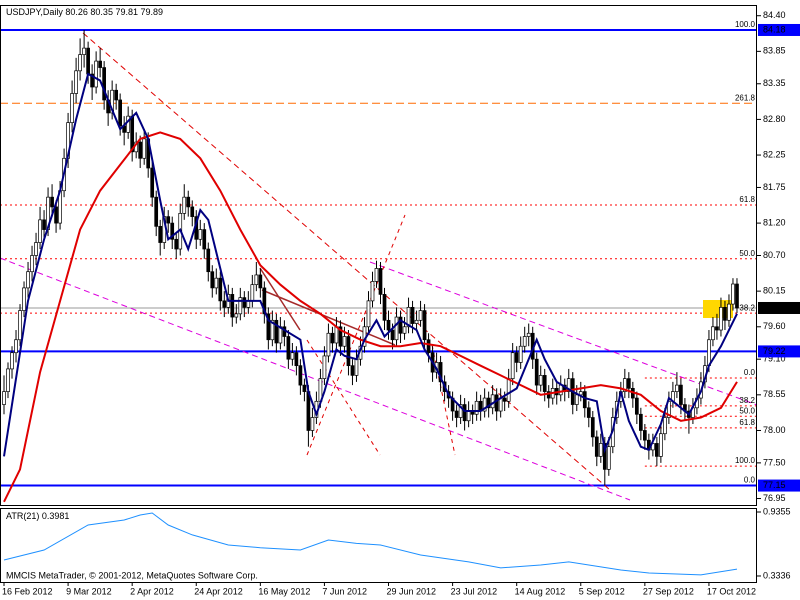 The height and width of the screenshot is (600, 800). Describe the element at coordinates (27, 591) in the screenshot. I see `x-tick-label: 16 Feb 2012` at that location.